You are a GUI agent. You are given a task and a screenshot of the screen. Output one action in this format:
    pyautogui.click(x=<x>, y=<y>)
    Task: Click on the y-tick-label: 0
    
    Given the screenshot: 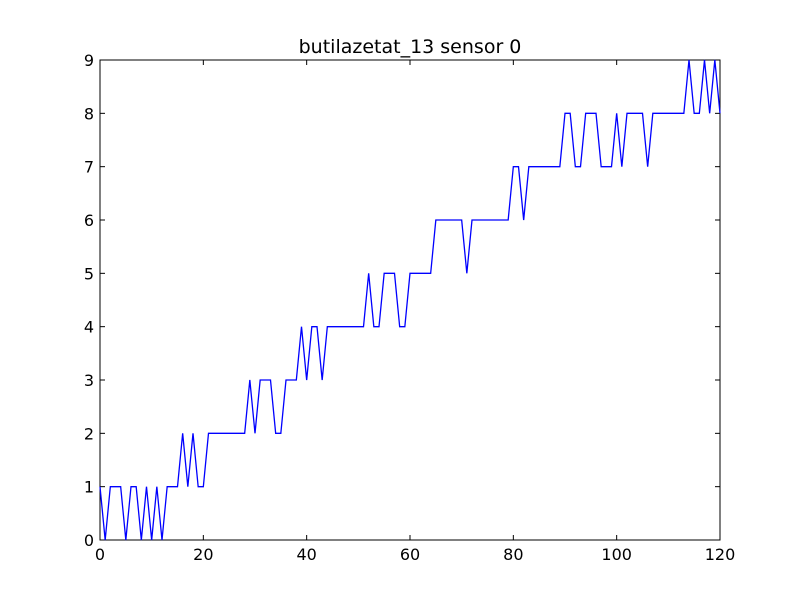 What is the action you would take?
    pyautogui.click(x=89, y=540)
    